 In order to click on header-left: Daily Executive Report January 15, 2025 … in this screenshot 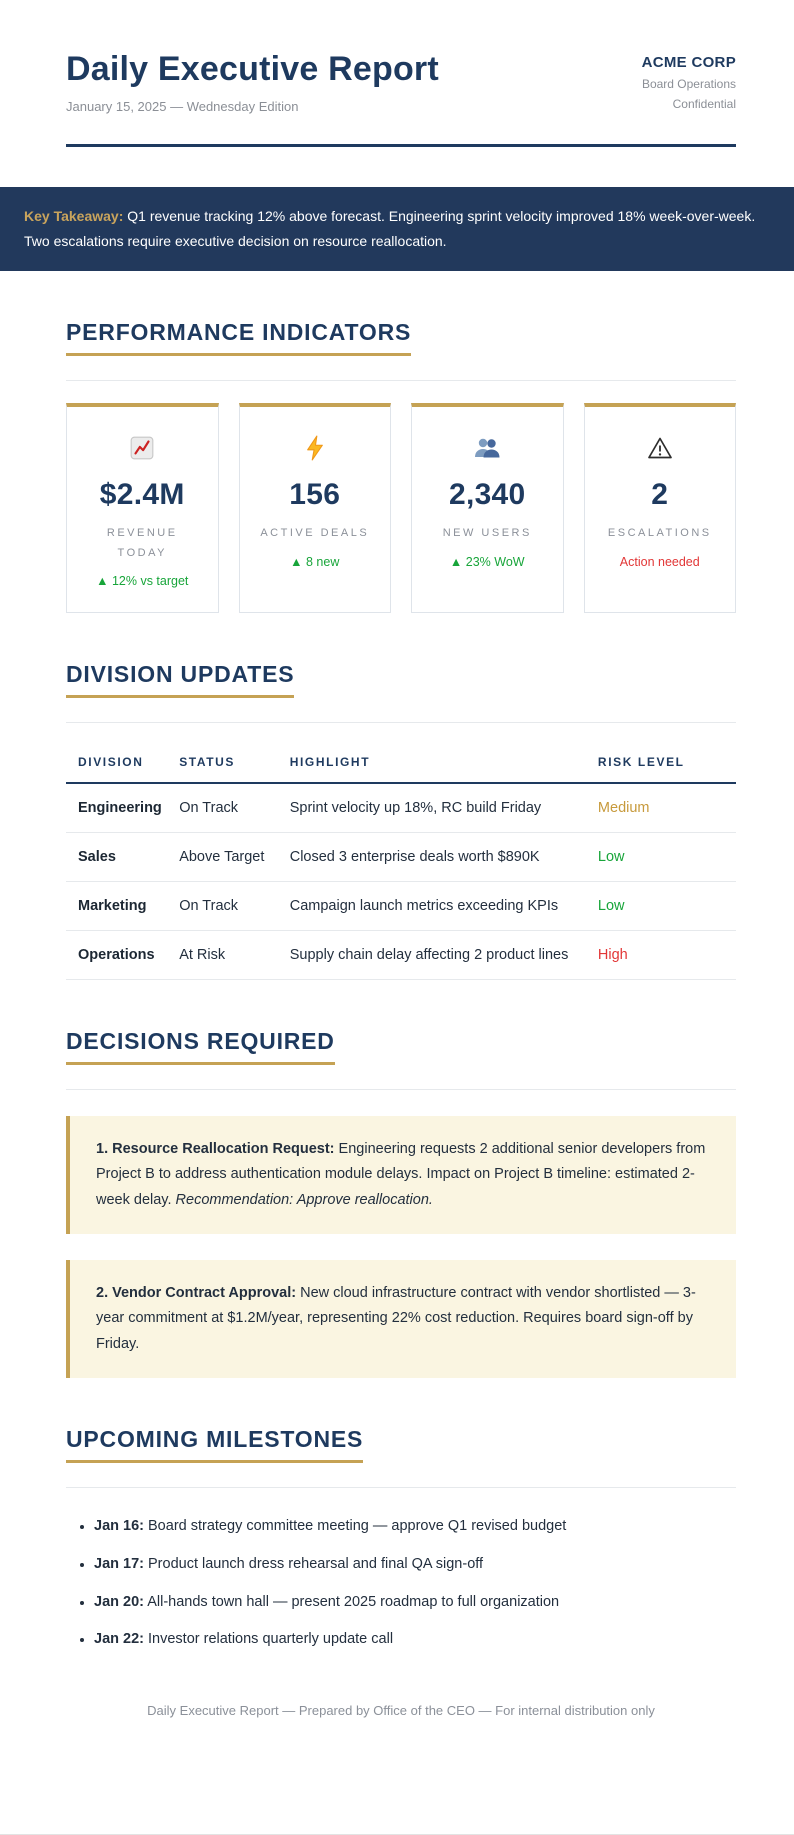, I will do `click(252, 82)`.